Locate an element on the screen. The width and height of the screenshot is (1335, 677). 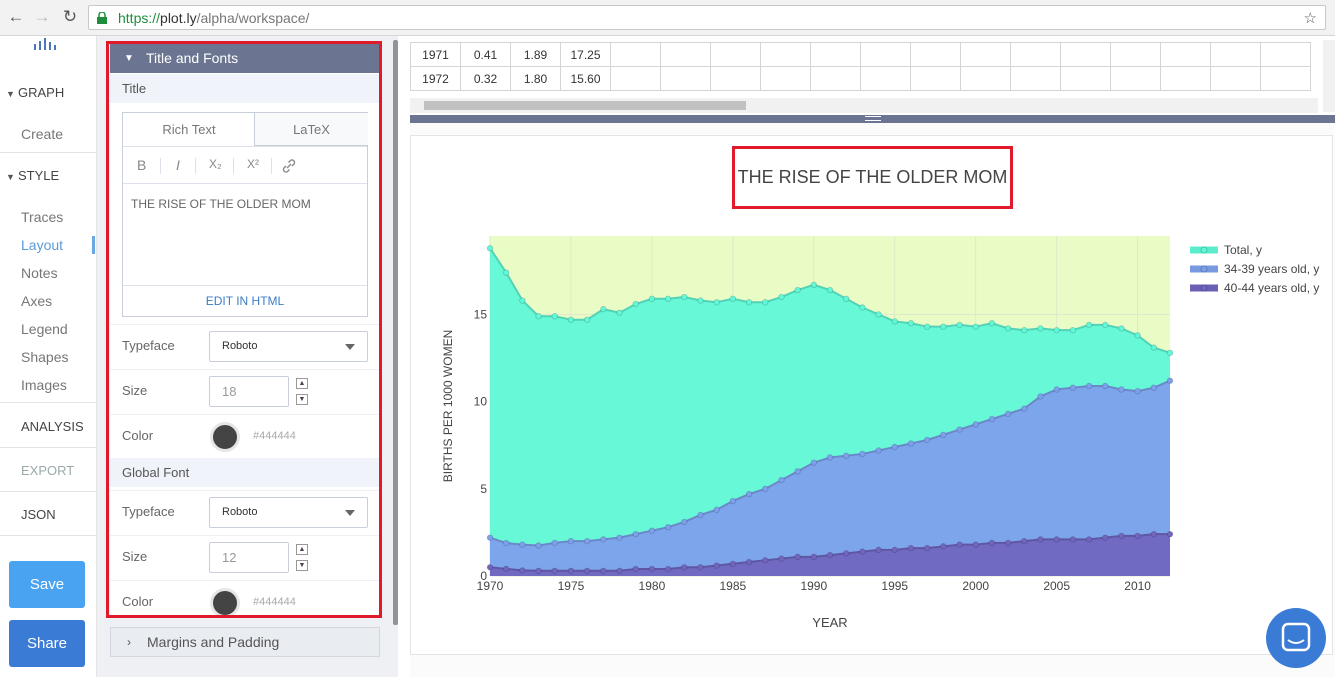
tab-latex: LaTeX is located at coordinates (311, 129).